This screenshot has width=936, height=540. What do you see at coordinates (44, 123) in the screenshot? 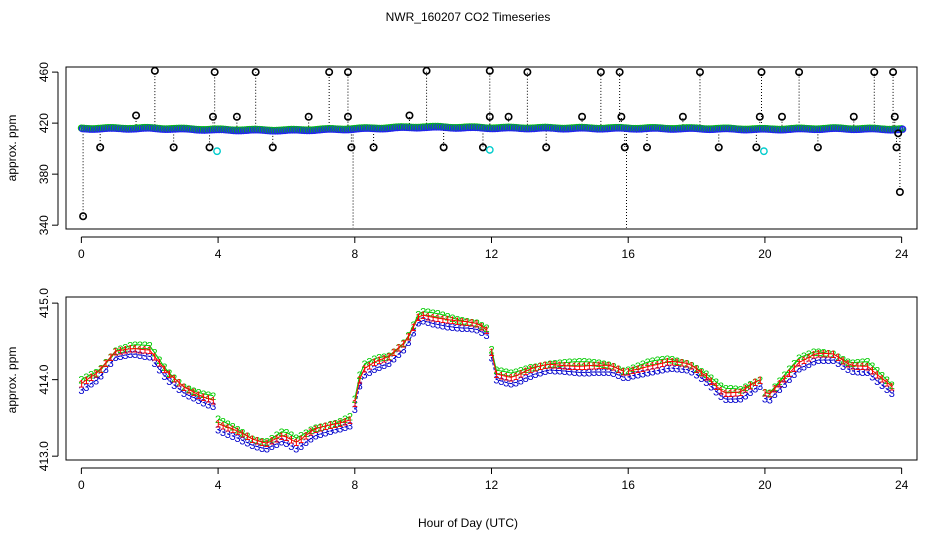
I see `y-tick-label: 420` at bounding box center [44, 123].